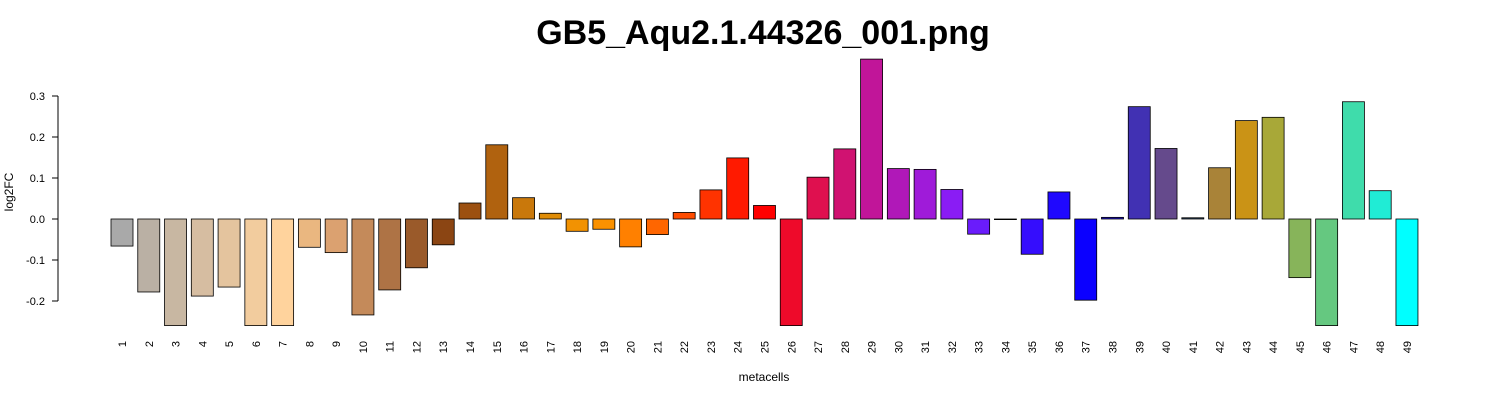  Describe the element at coordinates (284, 344) in the screenshot. I see `x-tick-label: 7` at that location.